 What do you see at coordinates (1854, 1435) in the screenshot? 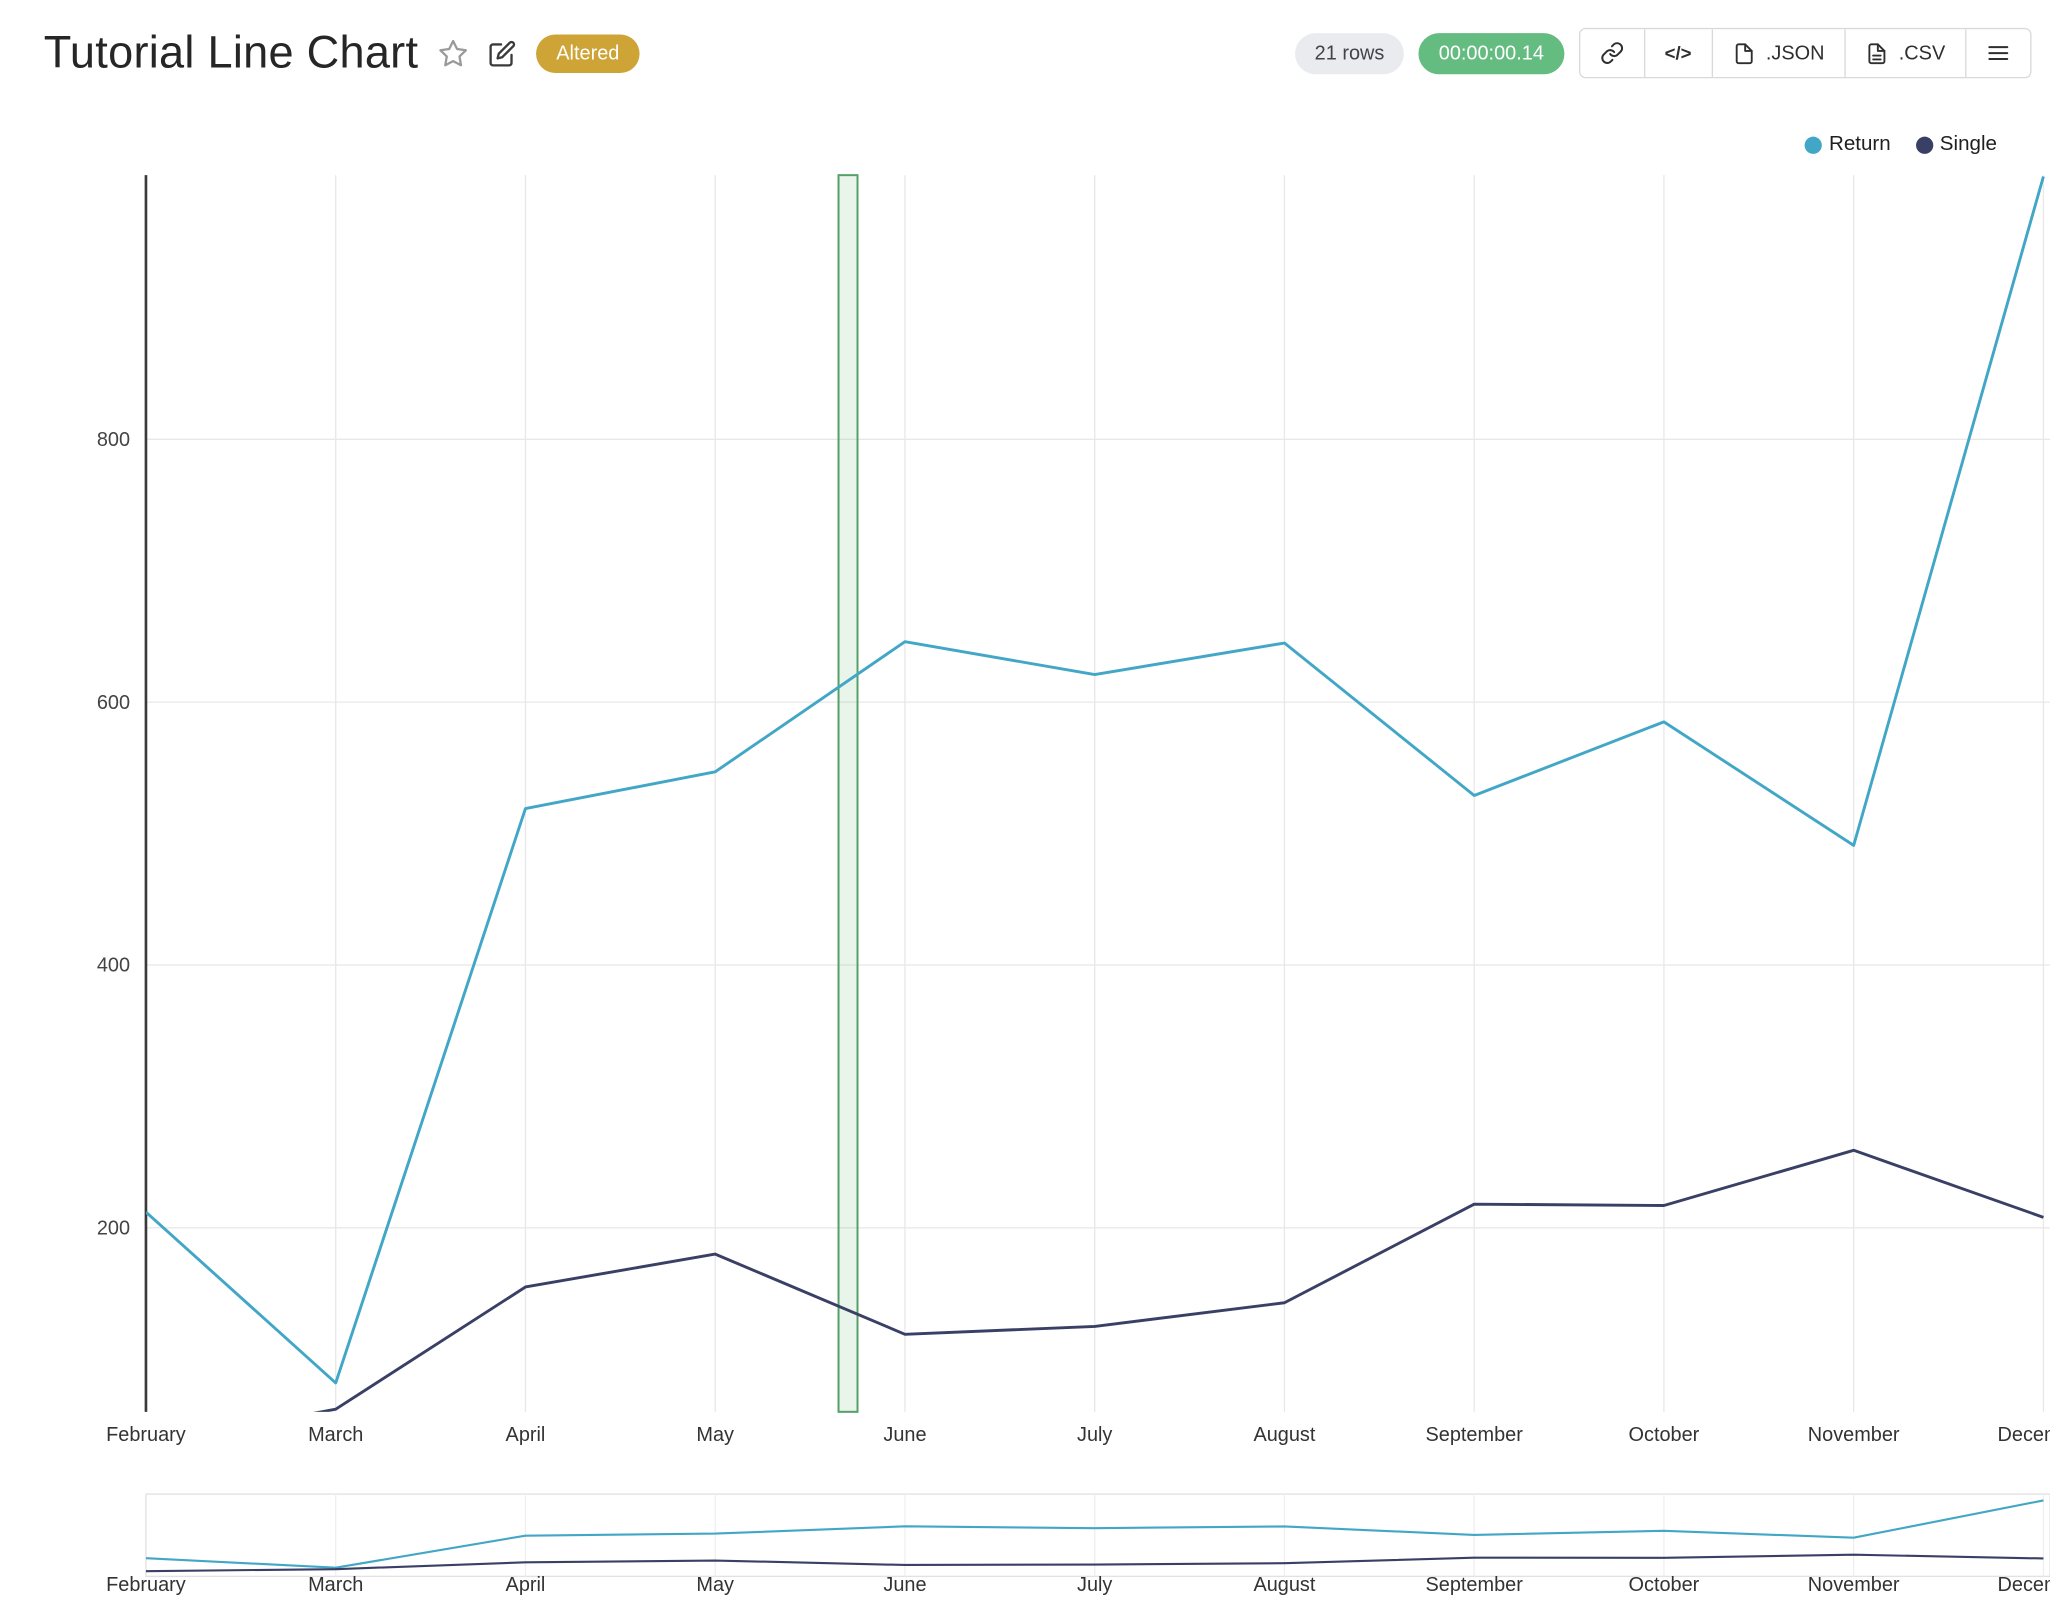
I see `x-tick-label: November` at bounding box center [1854, 1435].